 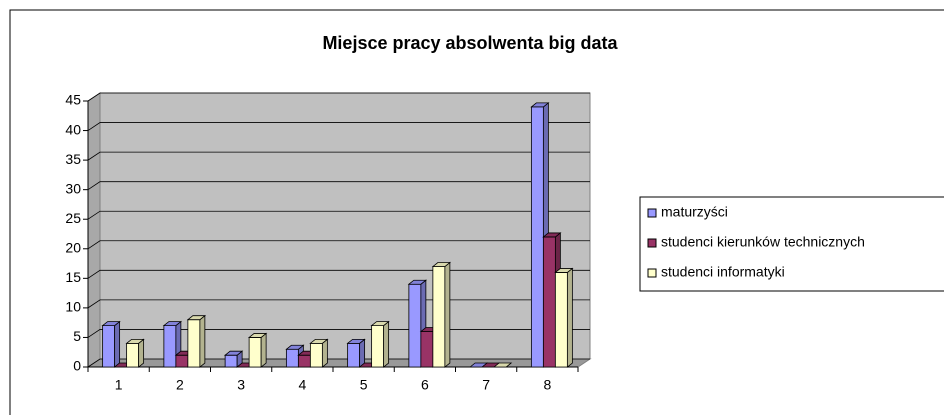 I want to click on side-wall, so click(x=94, y=230).